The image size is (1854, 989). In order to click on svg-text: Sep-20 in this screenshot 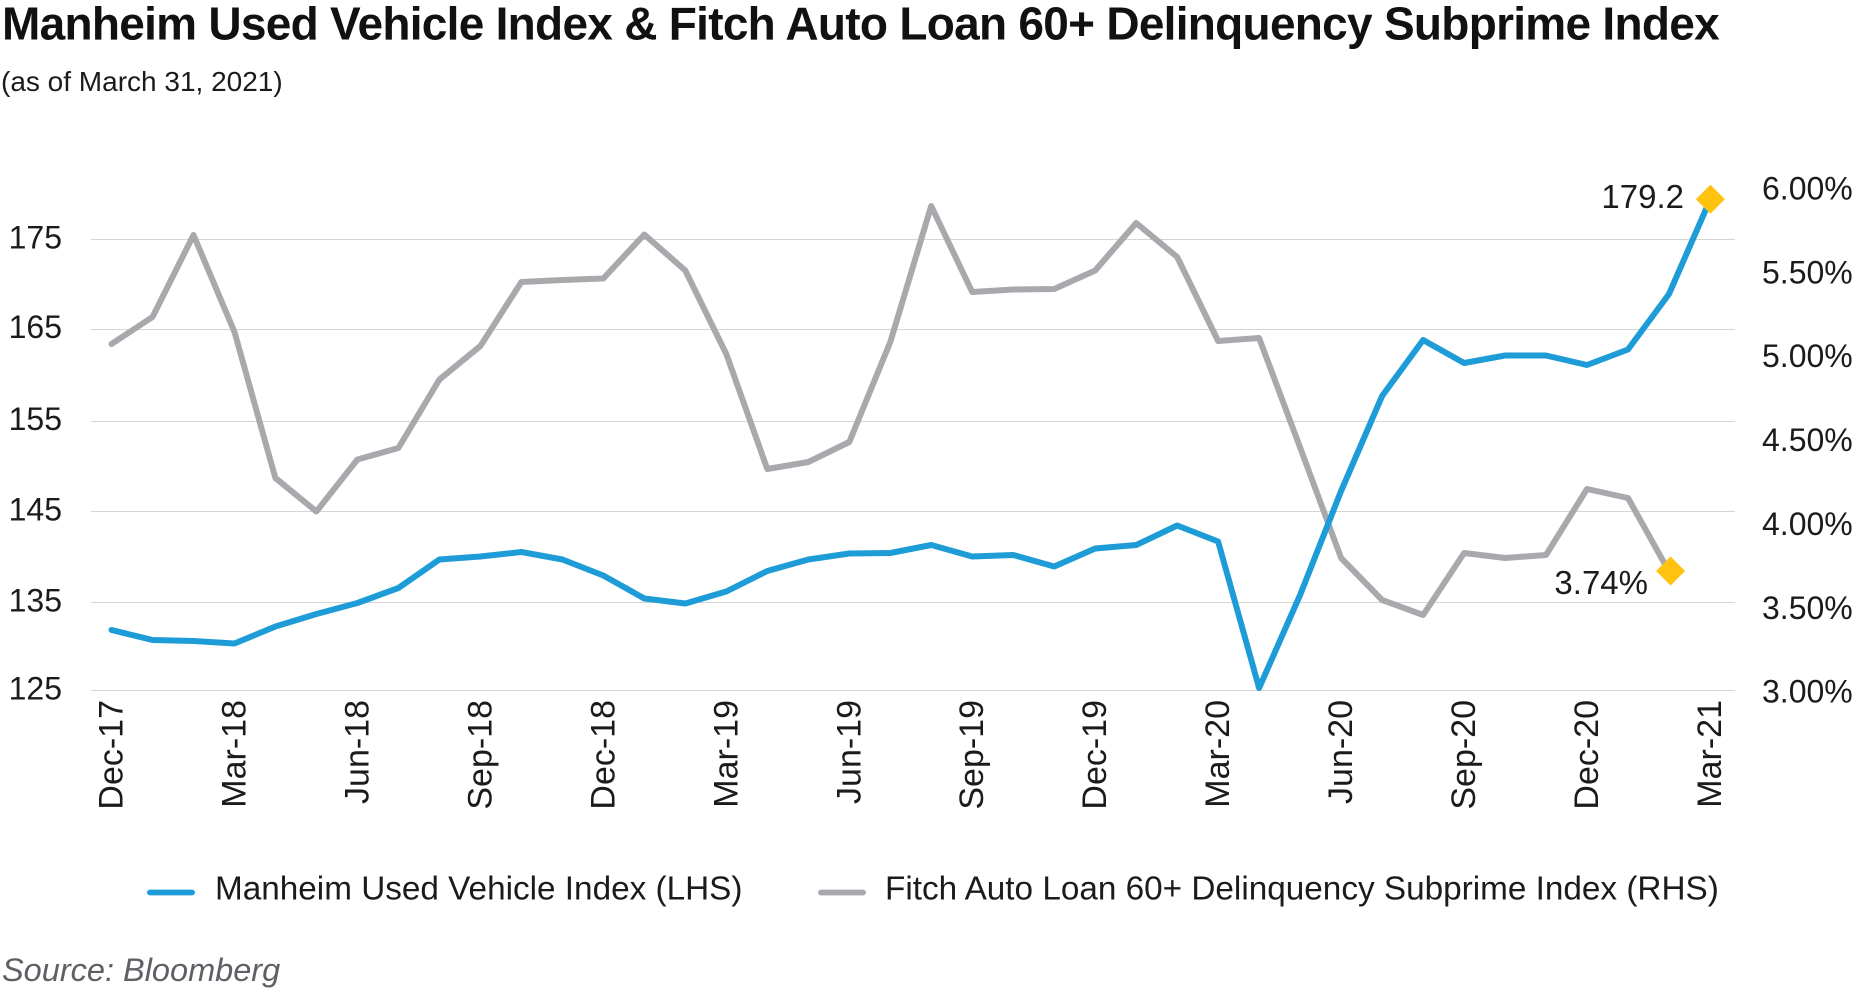, I will do `click(1464, 755)`.